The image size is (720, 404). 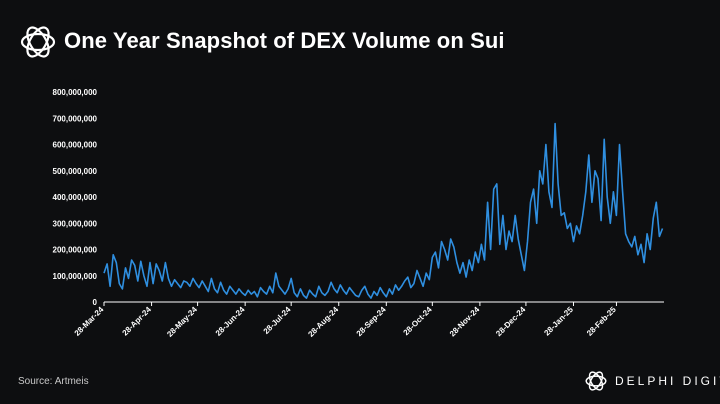 I want to click on x-tick-label: 28-Mar-24, so click(x=89, y=321).